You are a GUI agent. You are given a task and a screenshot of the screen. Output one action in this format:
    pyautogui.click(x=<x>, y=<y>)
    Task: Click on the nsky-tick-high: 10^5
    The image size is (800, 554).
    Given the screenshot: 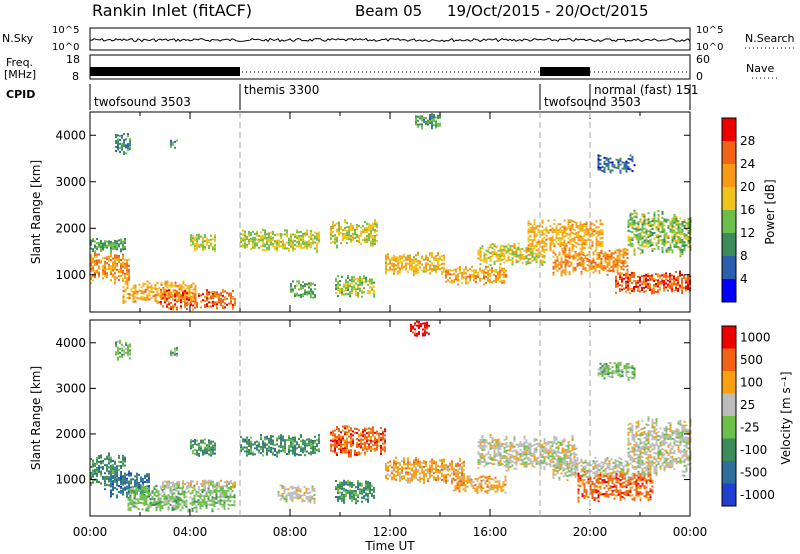 What is the action you would take?
    pyautogui.click(x=65, y=30)
    